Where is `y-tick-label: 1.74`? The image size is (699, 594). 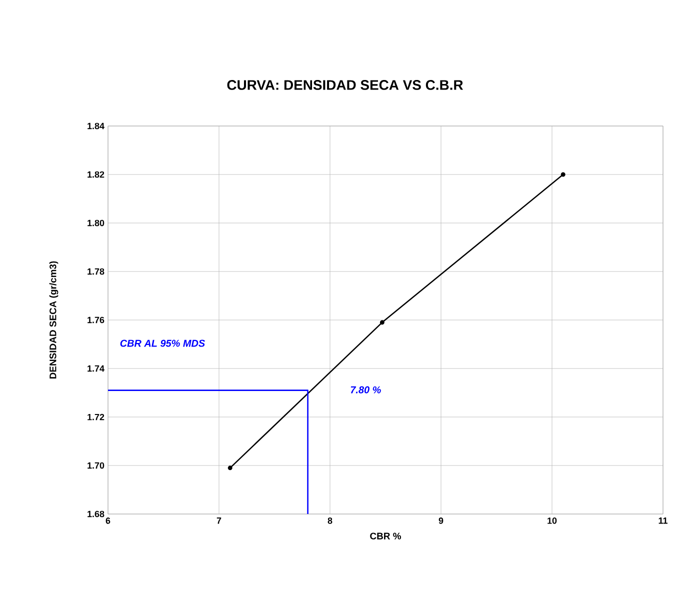 y-tick-label: 1.74 is located at coordinates (96, 368).